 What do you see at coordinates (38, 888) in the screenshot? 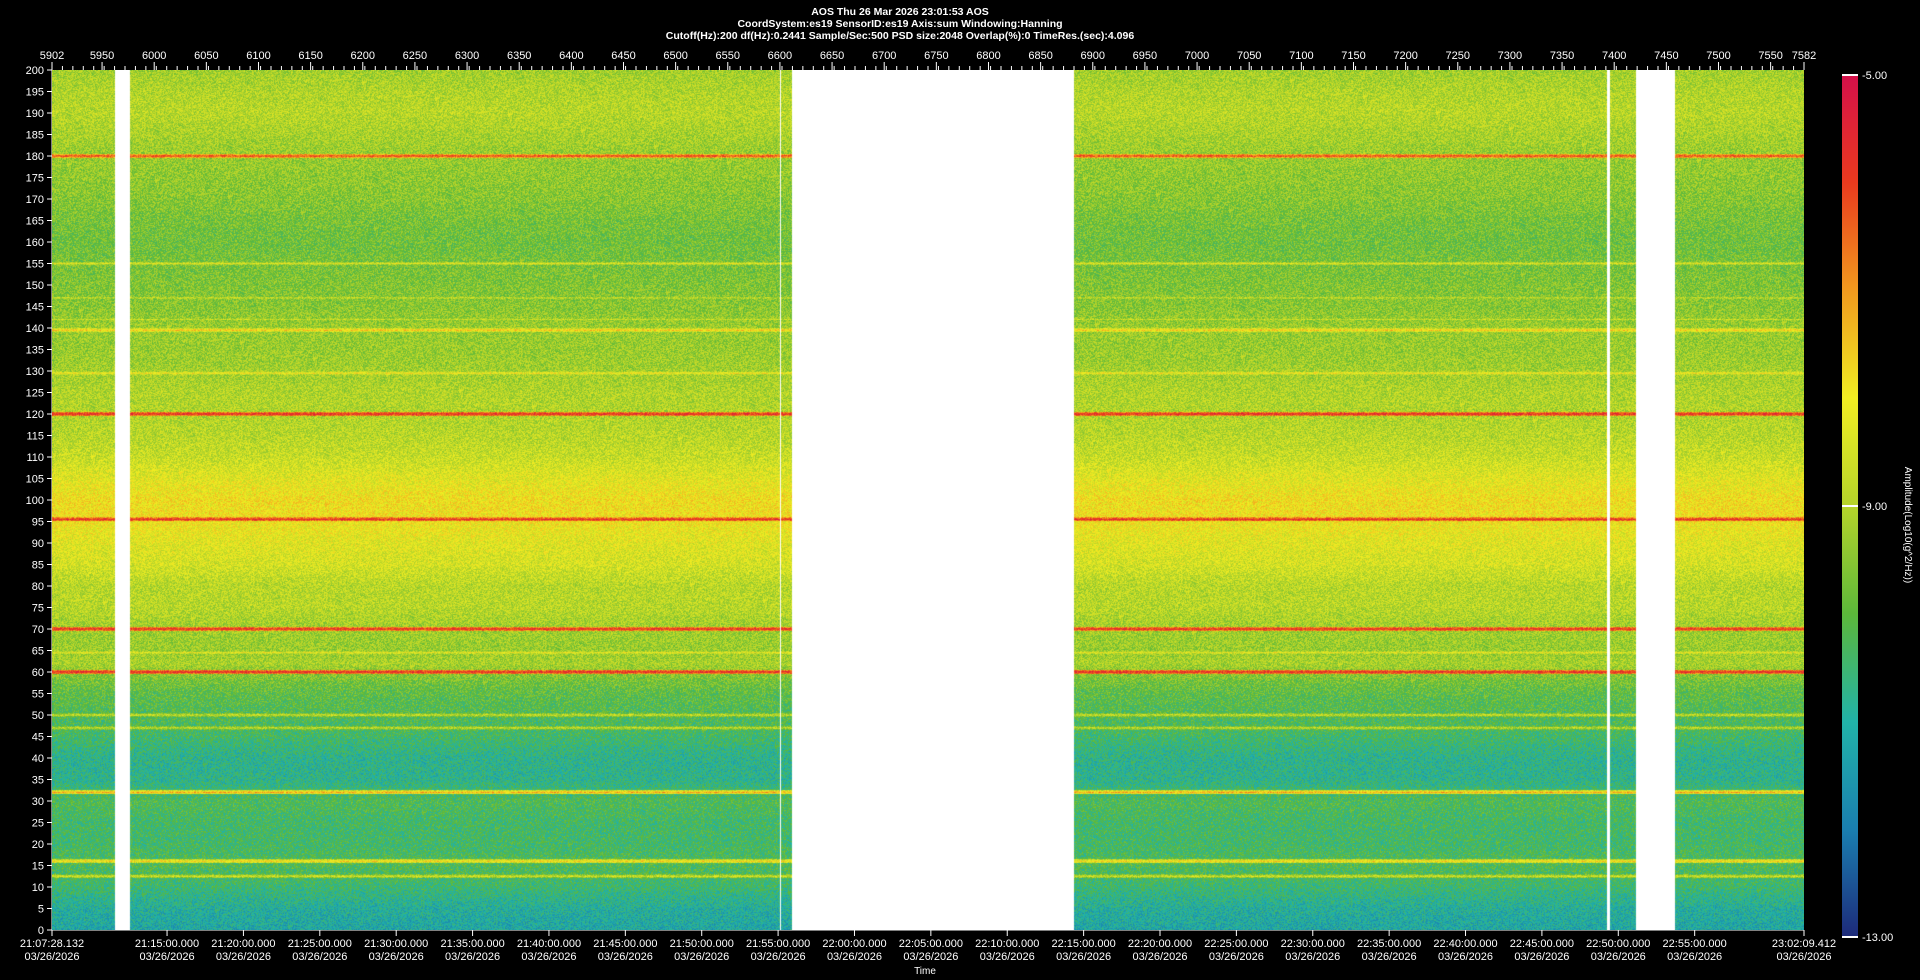
I see `y-tick-label: 10` at bounding box center [38, 888].